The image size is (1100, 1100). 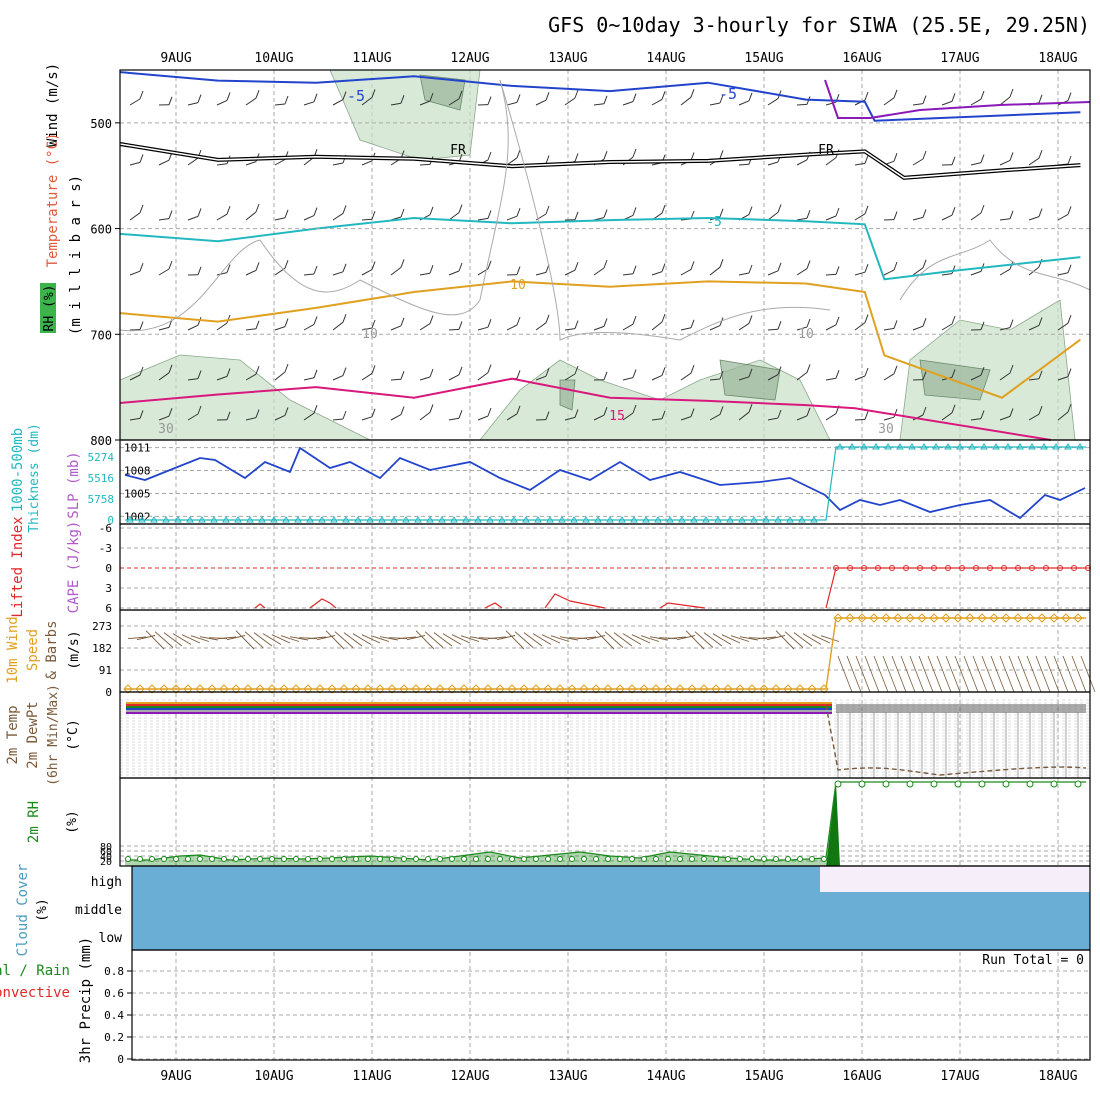 I want to click on date-label-top: 17AUG, so click(x=959, y=58).